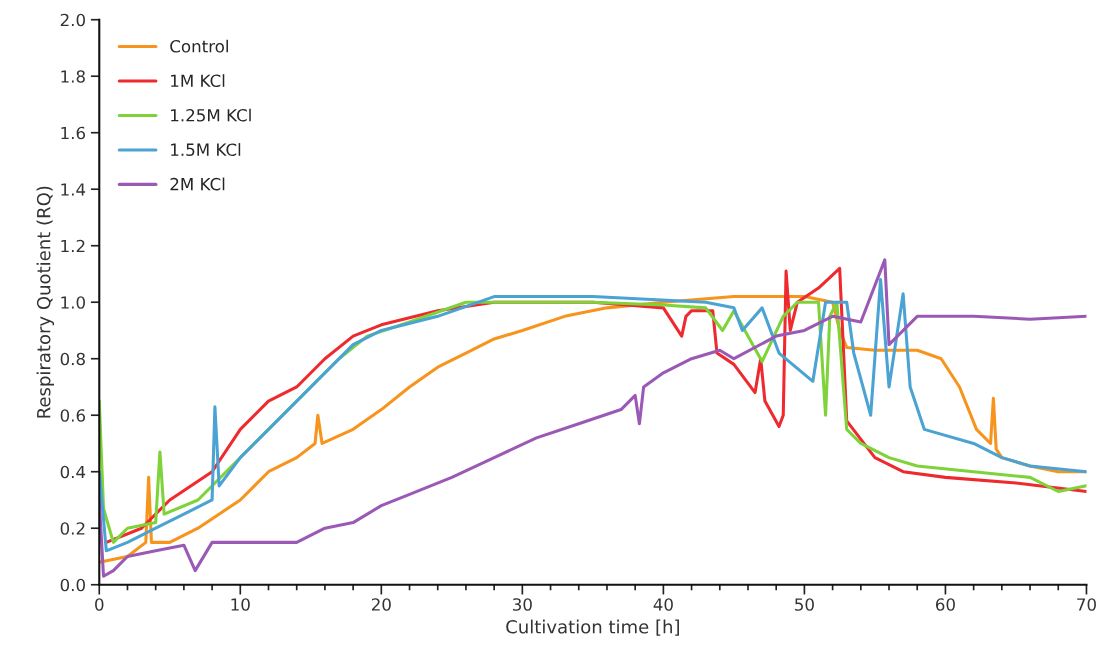 The image size is (1103, 657). Describe the element at coordinates (45, 302) in the screenshot. I see `y-axis-title: Respiratory Quotient (RQ)` at that location.